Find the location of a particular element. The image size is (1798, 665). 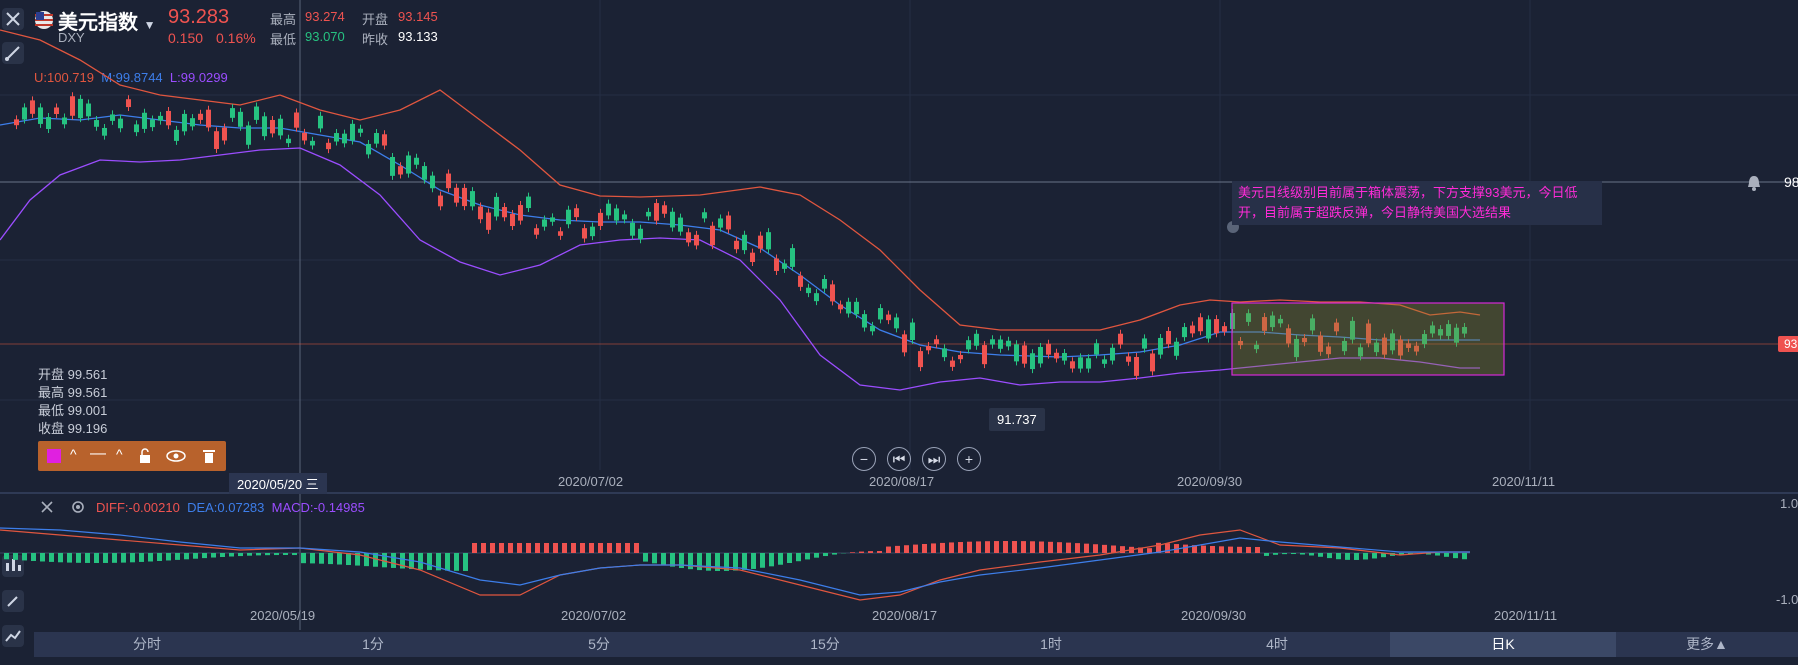

open-value: 93.145 is located at coordinates (418, 16).